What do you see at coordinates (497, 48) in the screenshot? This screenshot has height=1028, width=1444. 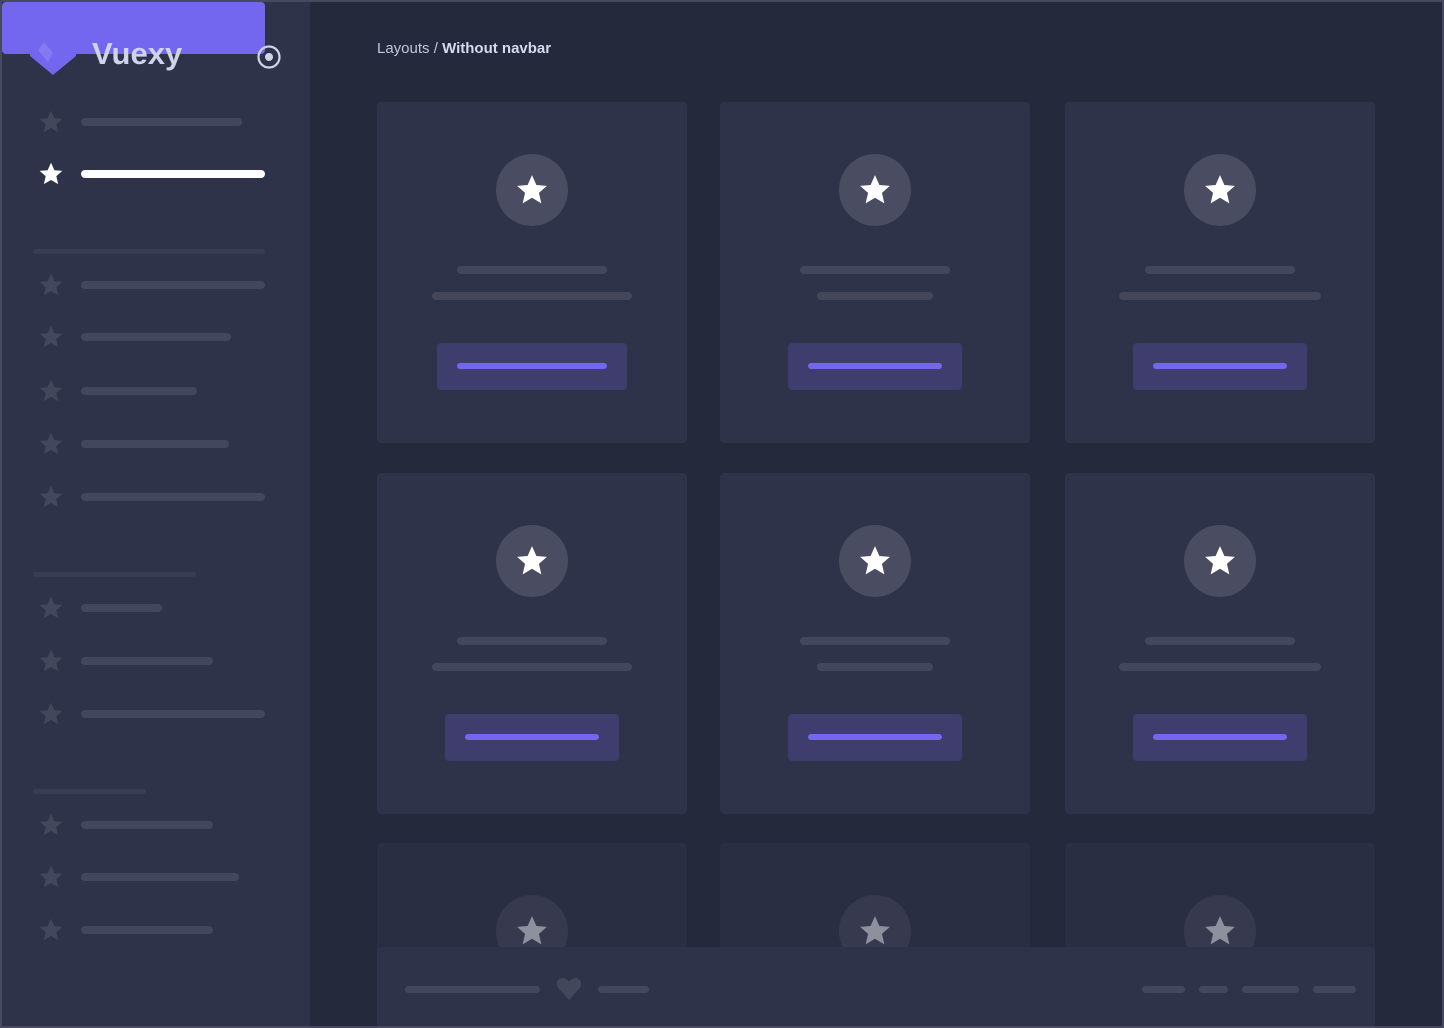 I see `breadcrumb-current: Without navbar` at bounding box center [497, 48].